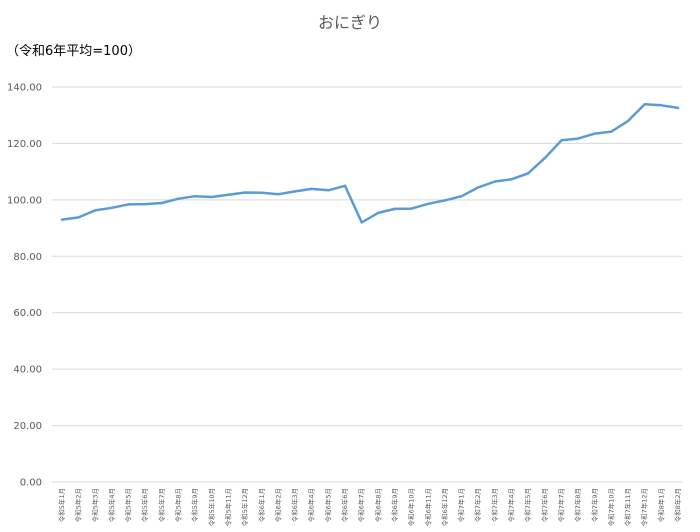 This screenshot has width=700, height=532. What do you see at coordinates (211, 507) in the screenshot?
I see `x-tick-label: 令和5年10月` at bounding box center [211, 507].